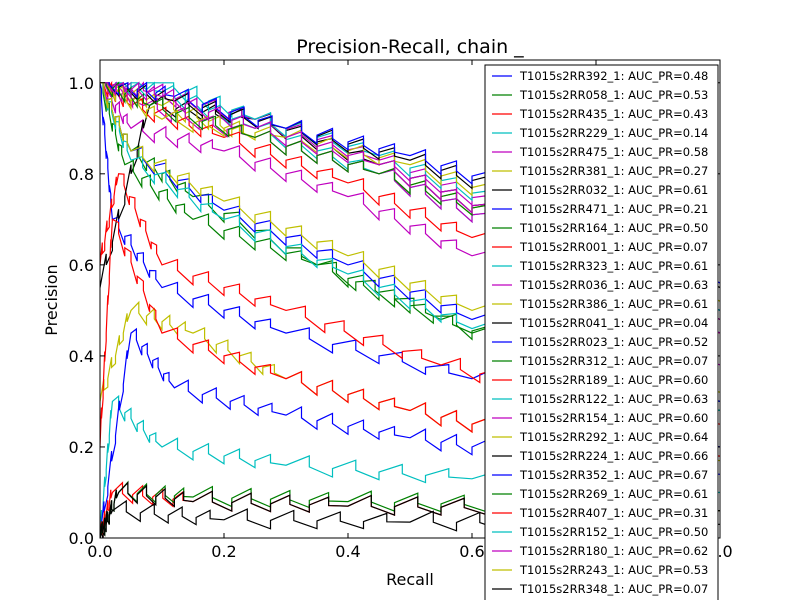  What do you see at coordinates (613, 399) in the screenshot?
I see `legend-label: T1015s2RR122_1: AUC_PR=0.63` at bounding box center [613, 399].